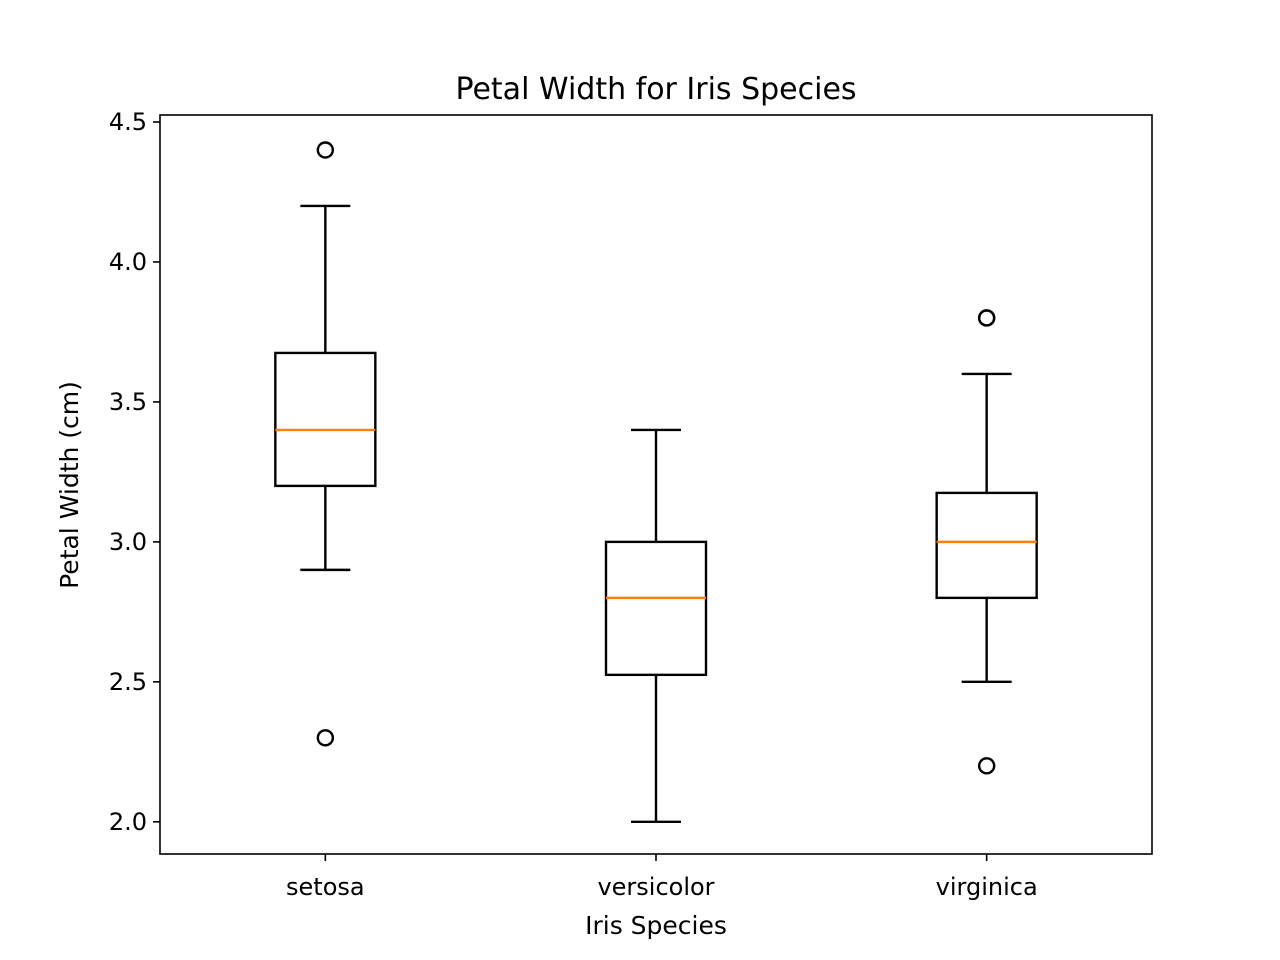 The height and width of the screenshot is (960, 1280). What do you see at coordinates (134, 472) in the screenshot?
I see `y-axis: 2.0 2.5 3.0 3.5 4.0 4.5` at bounding box center [134, 472].